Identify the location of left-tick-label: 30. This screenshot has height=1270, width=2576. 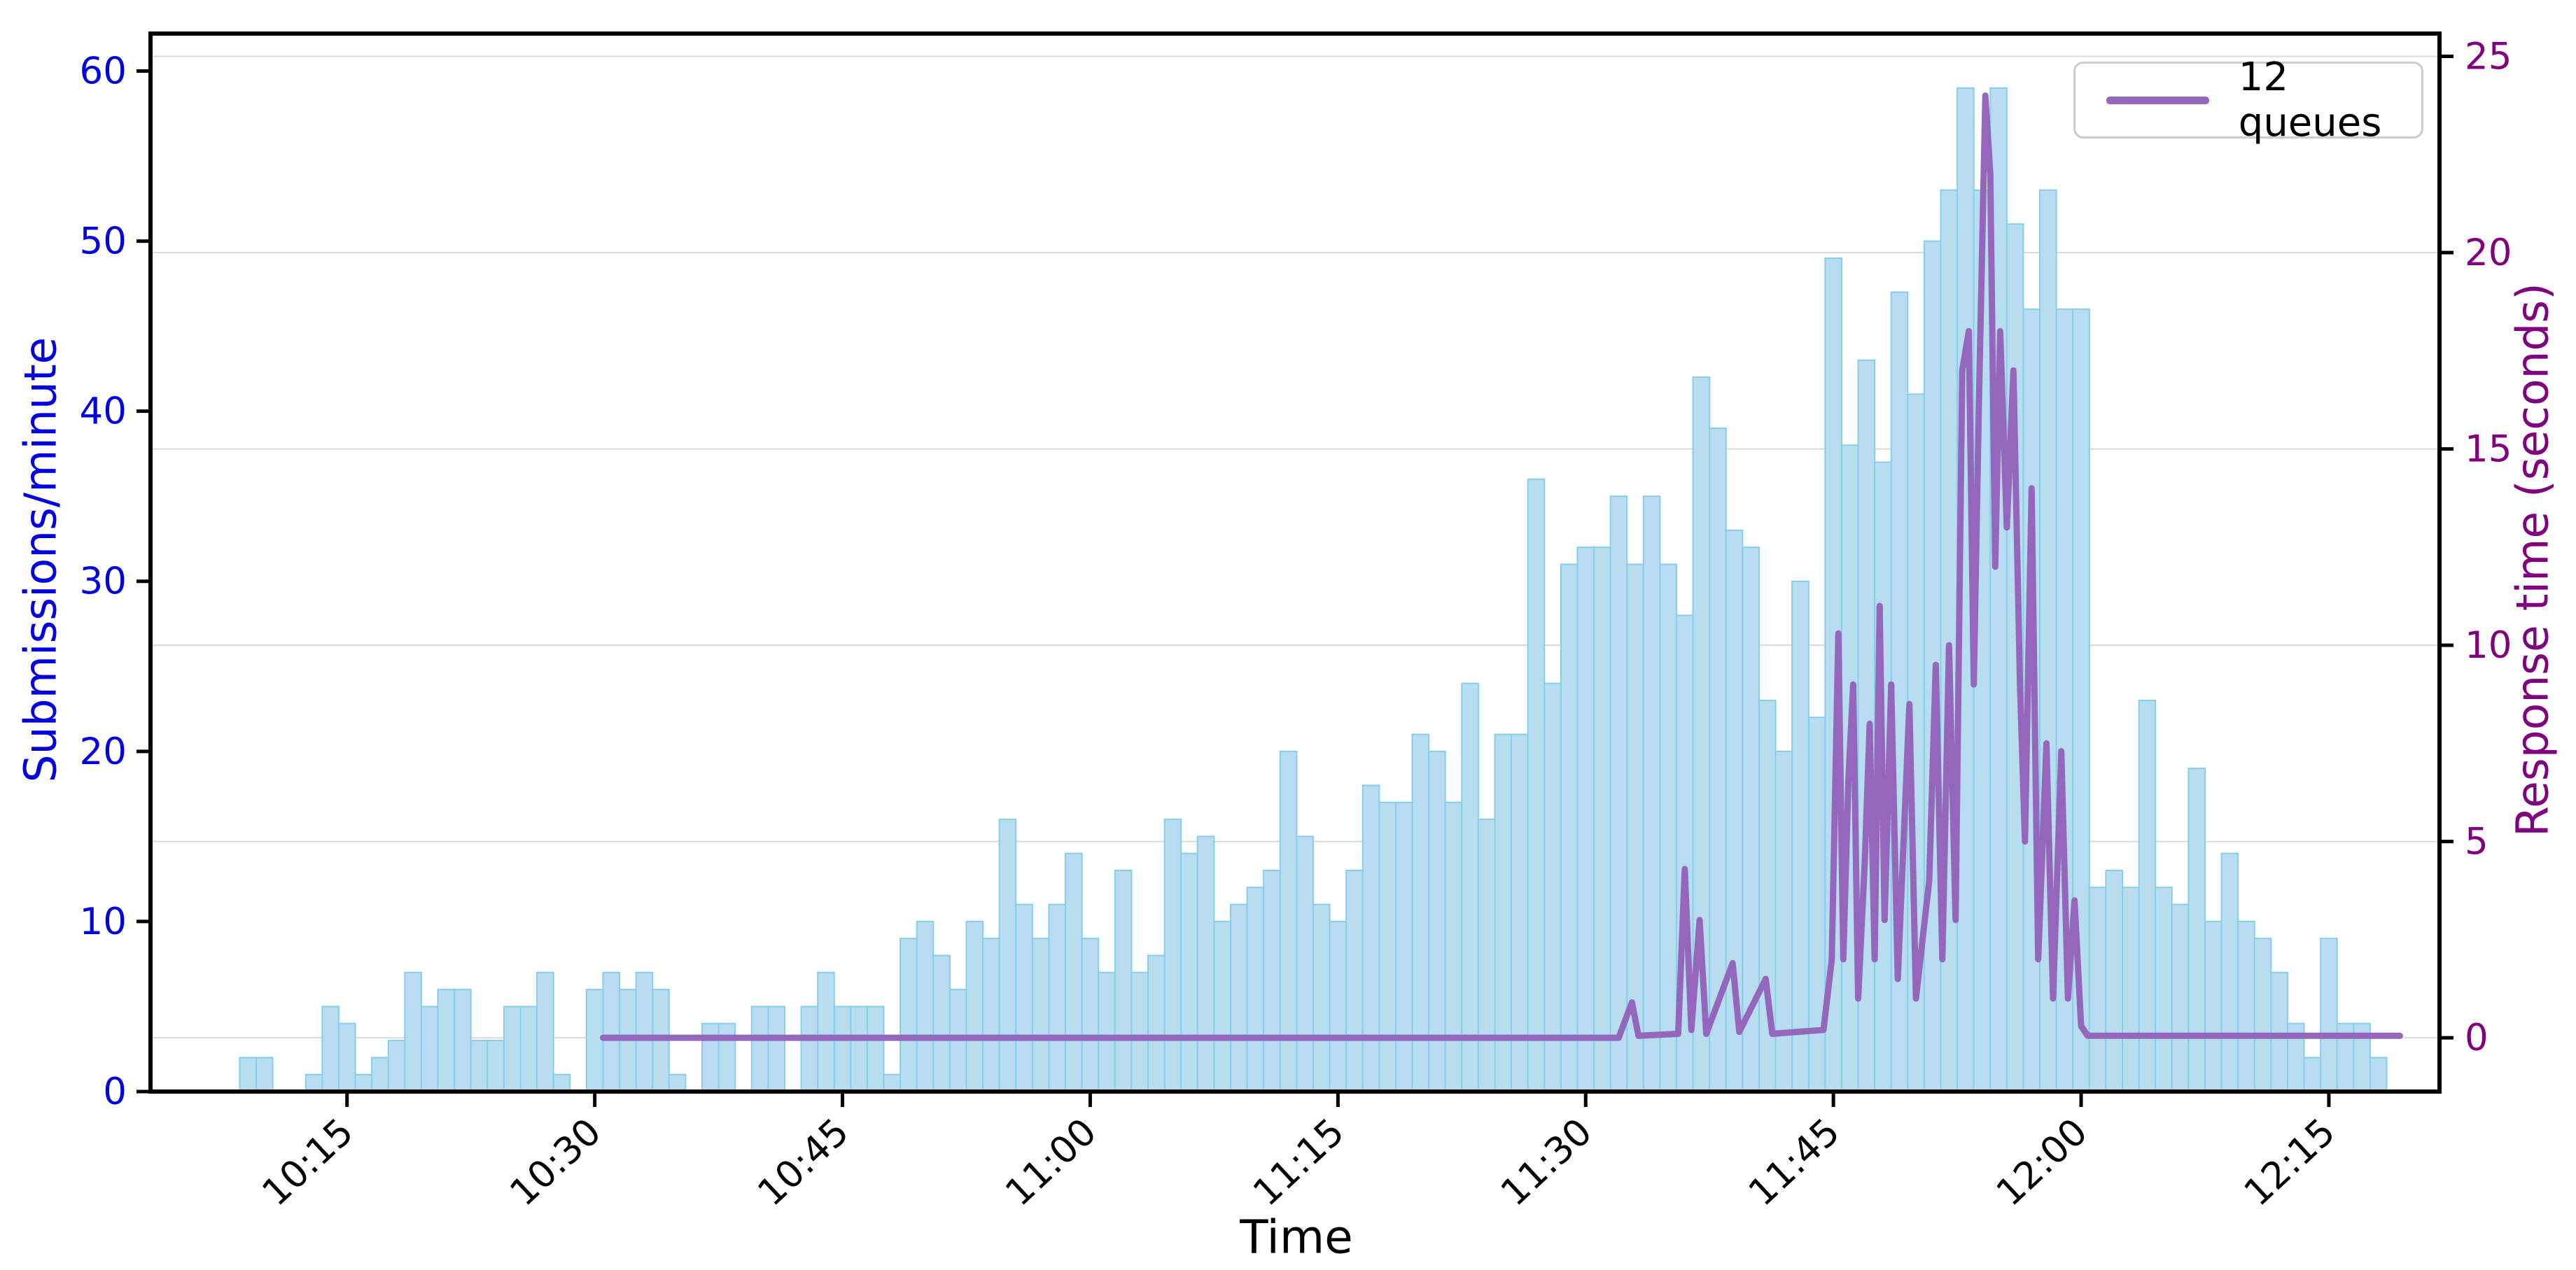
(103, 581).